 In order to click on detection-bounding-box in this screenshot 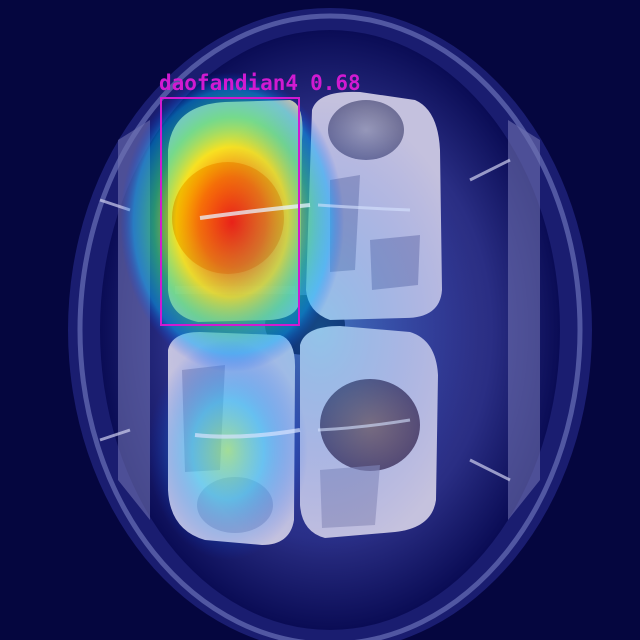, I will do `click(230, 211)`.